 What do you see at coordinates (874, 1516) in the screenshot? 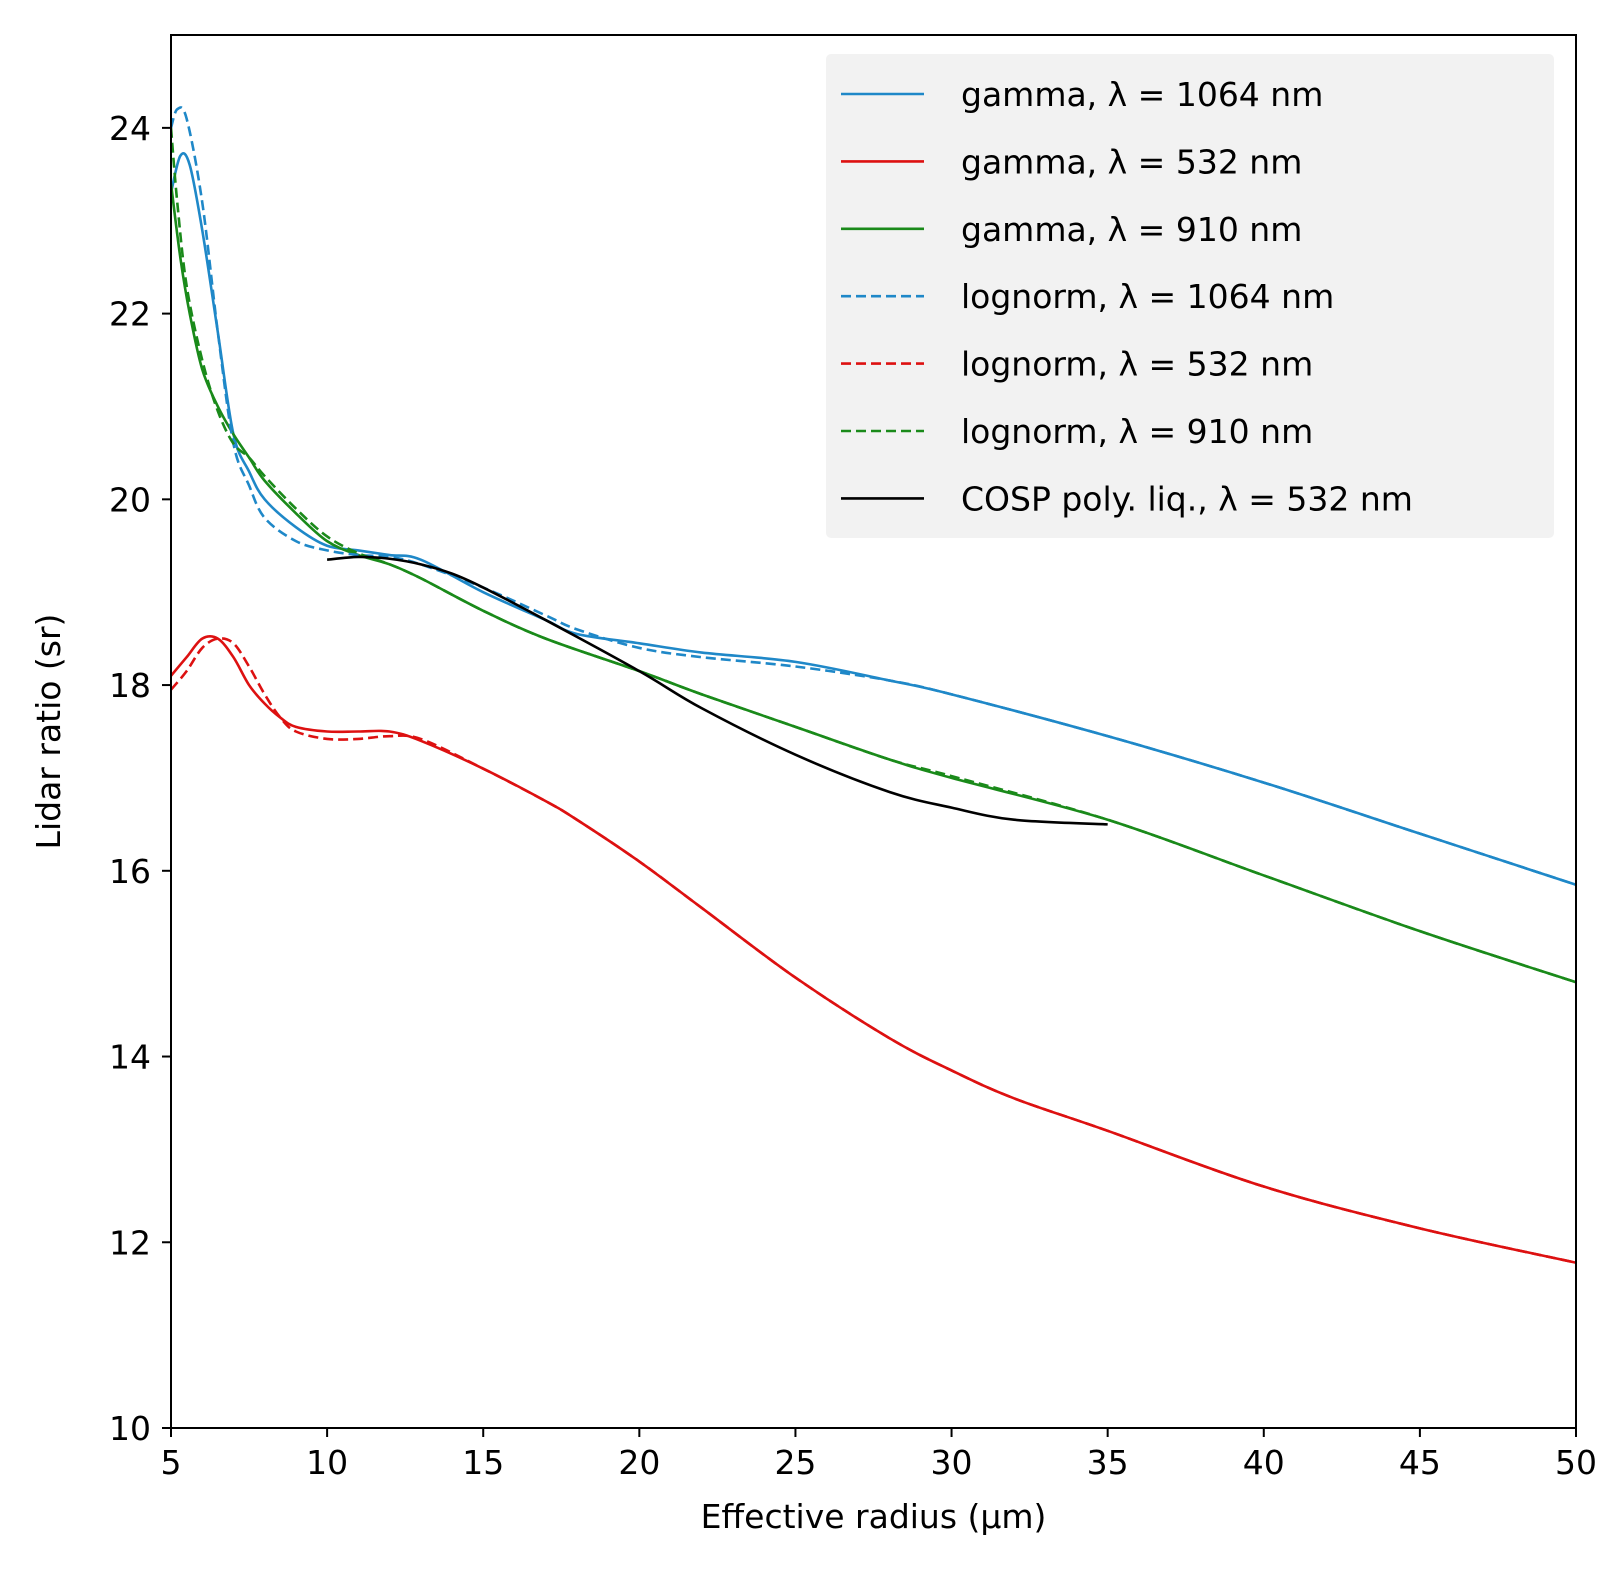
I see `x-axis-title: Effective radius (μm)` at bounding box center [874, 1516].